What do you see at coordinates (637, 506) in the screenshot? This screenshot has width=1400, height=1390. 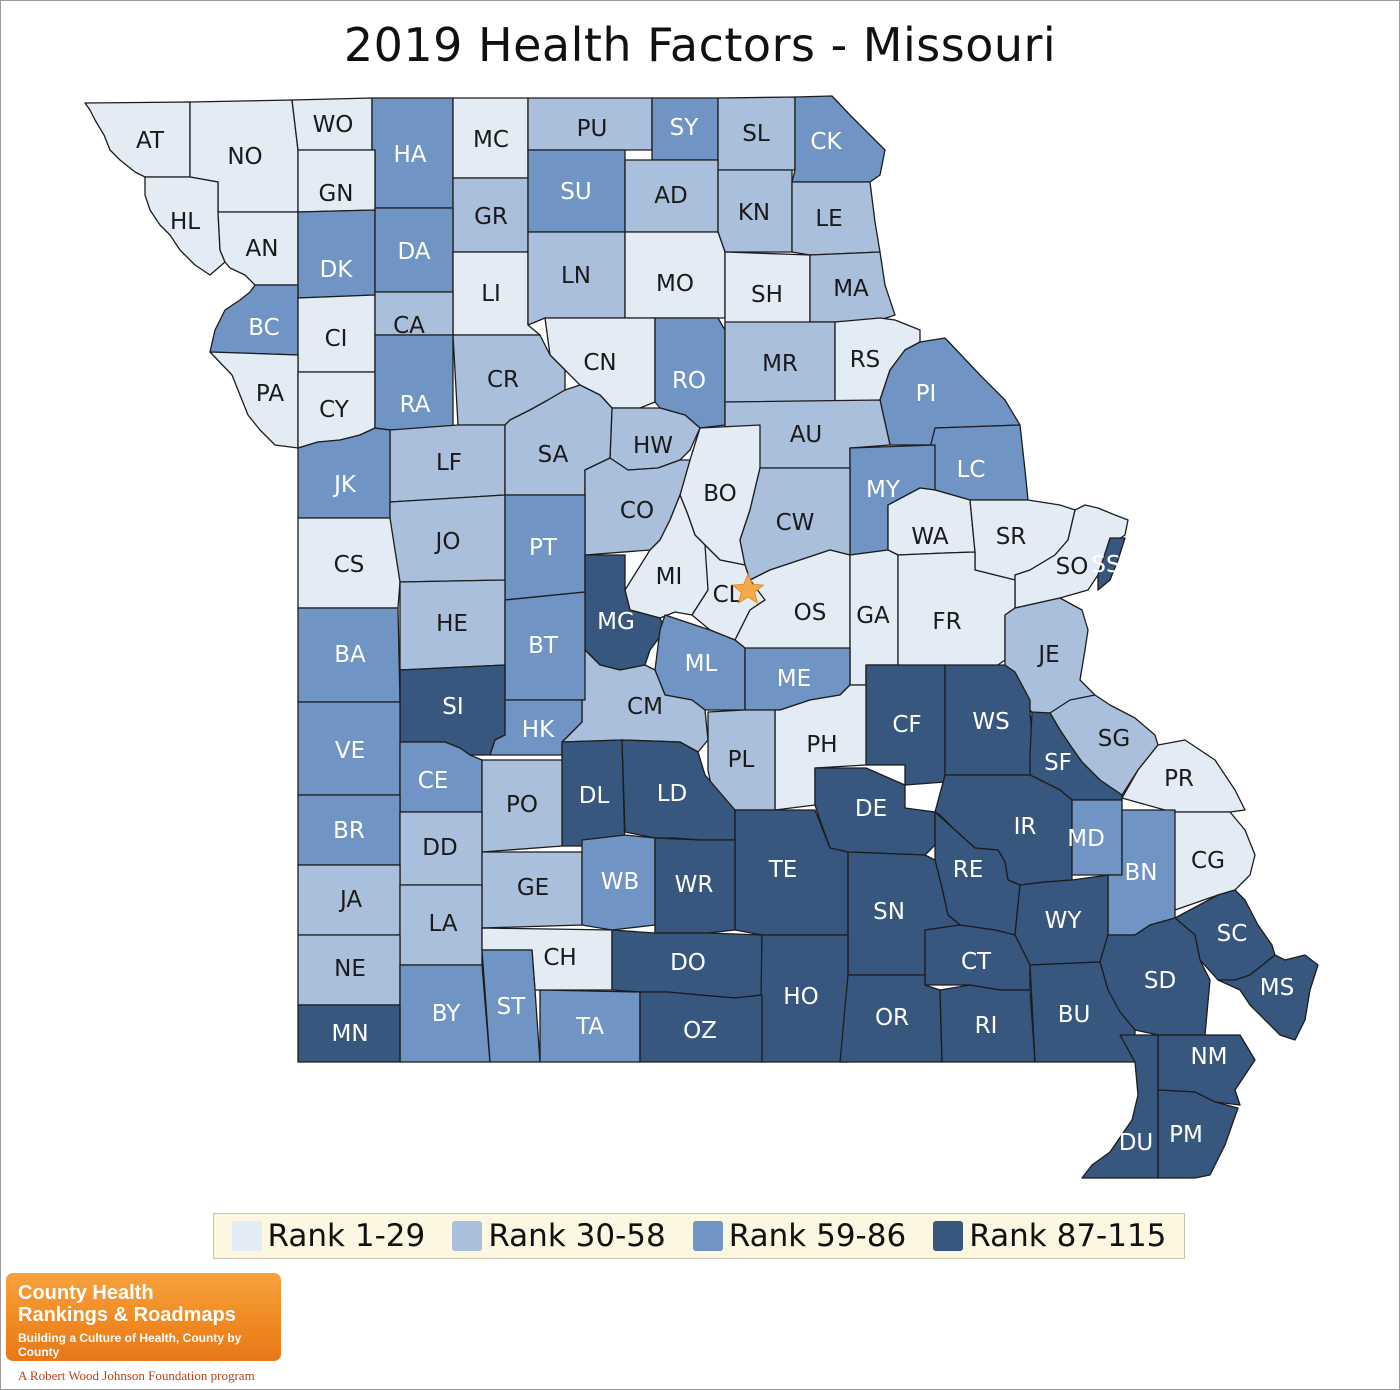 I see `county-co` at bounding box center [637, 506].